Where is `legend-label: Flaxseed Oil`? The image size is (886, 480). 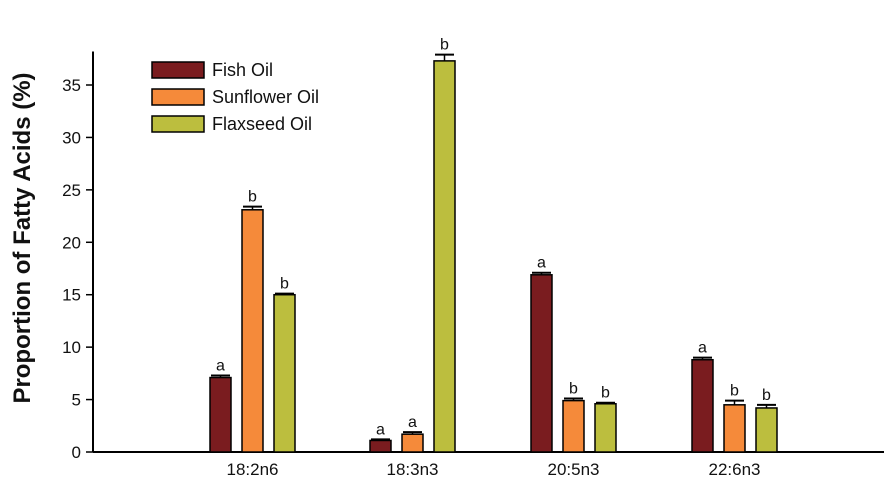
legend-label: Flaxseed Oil is located at coordinates (262, 124).